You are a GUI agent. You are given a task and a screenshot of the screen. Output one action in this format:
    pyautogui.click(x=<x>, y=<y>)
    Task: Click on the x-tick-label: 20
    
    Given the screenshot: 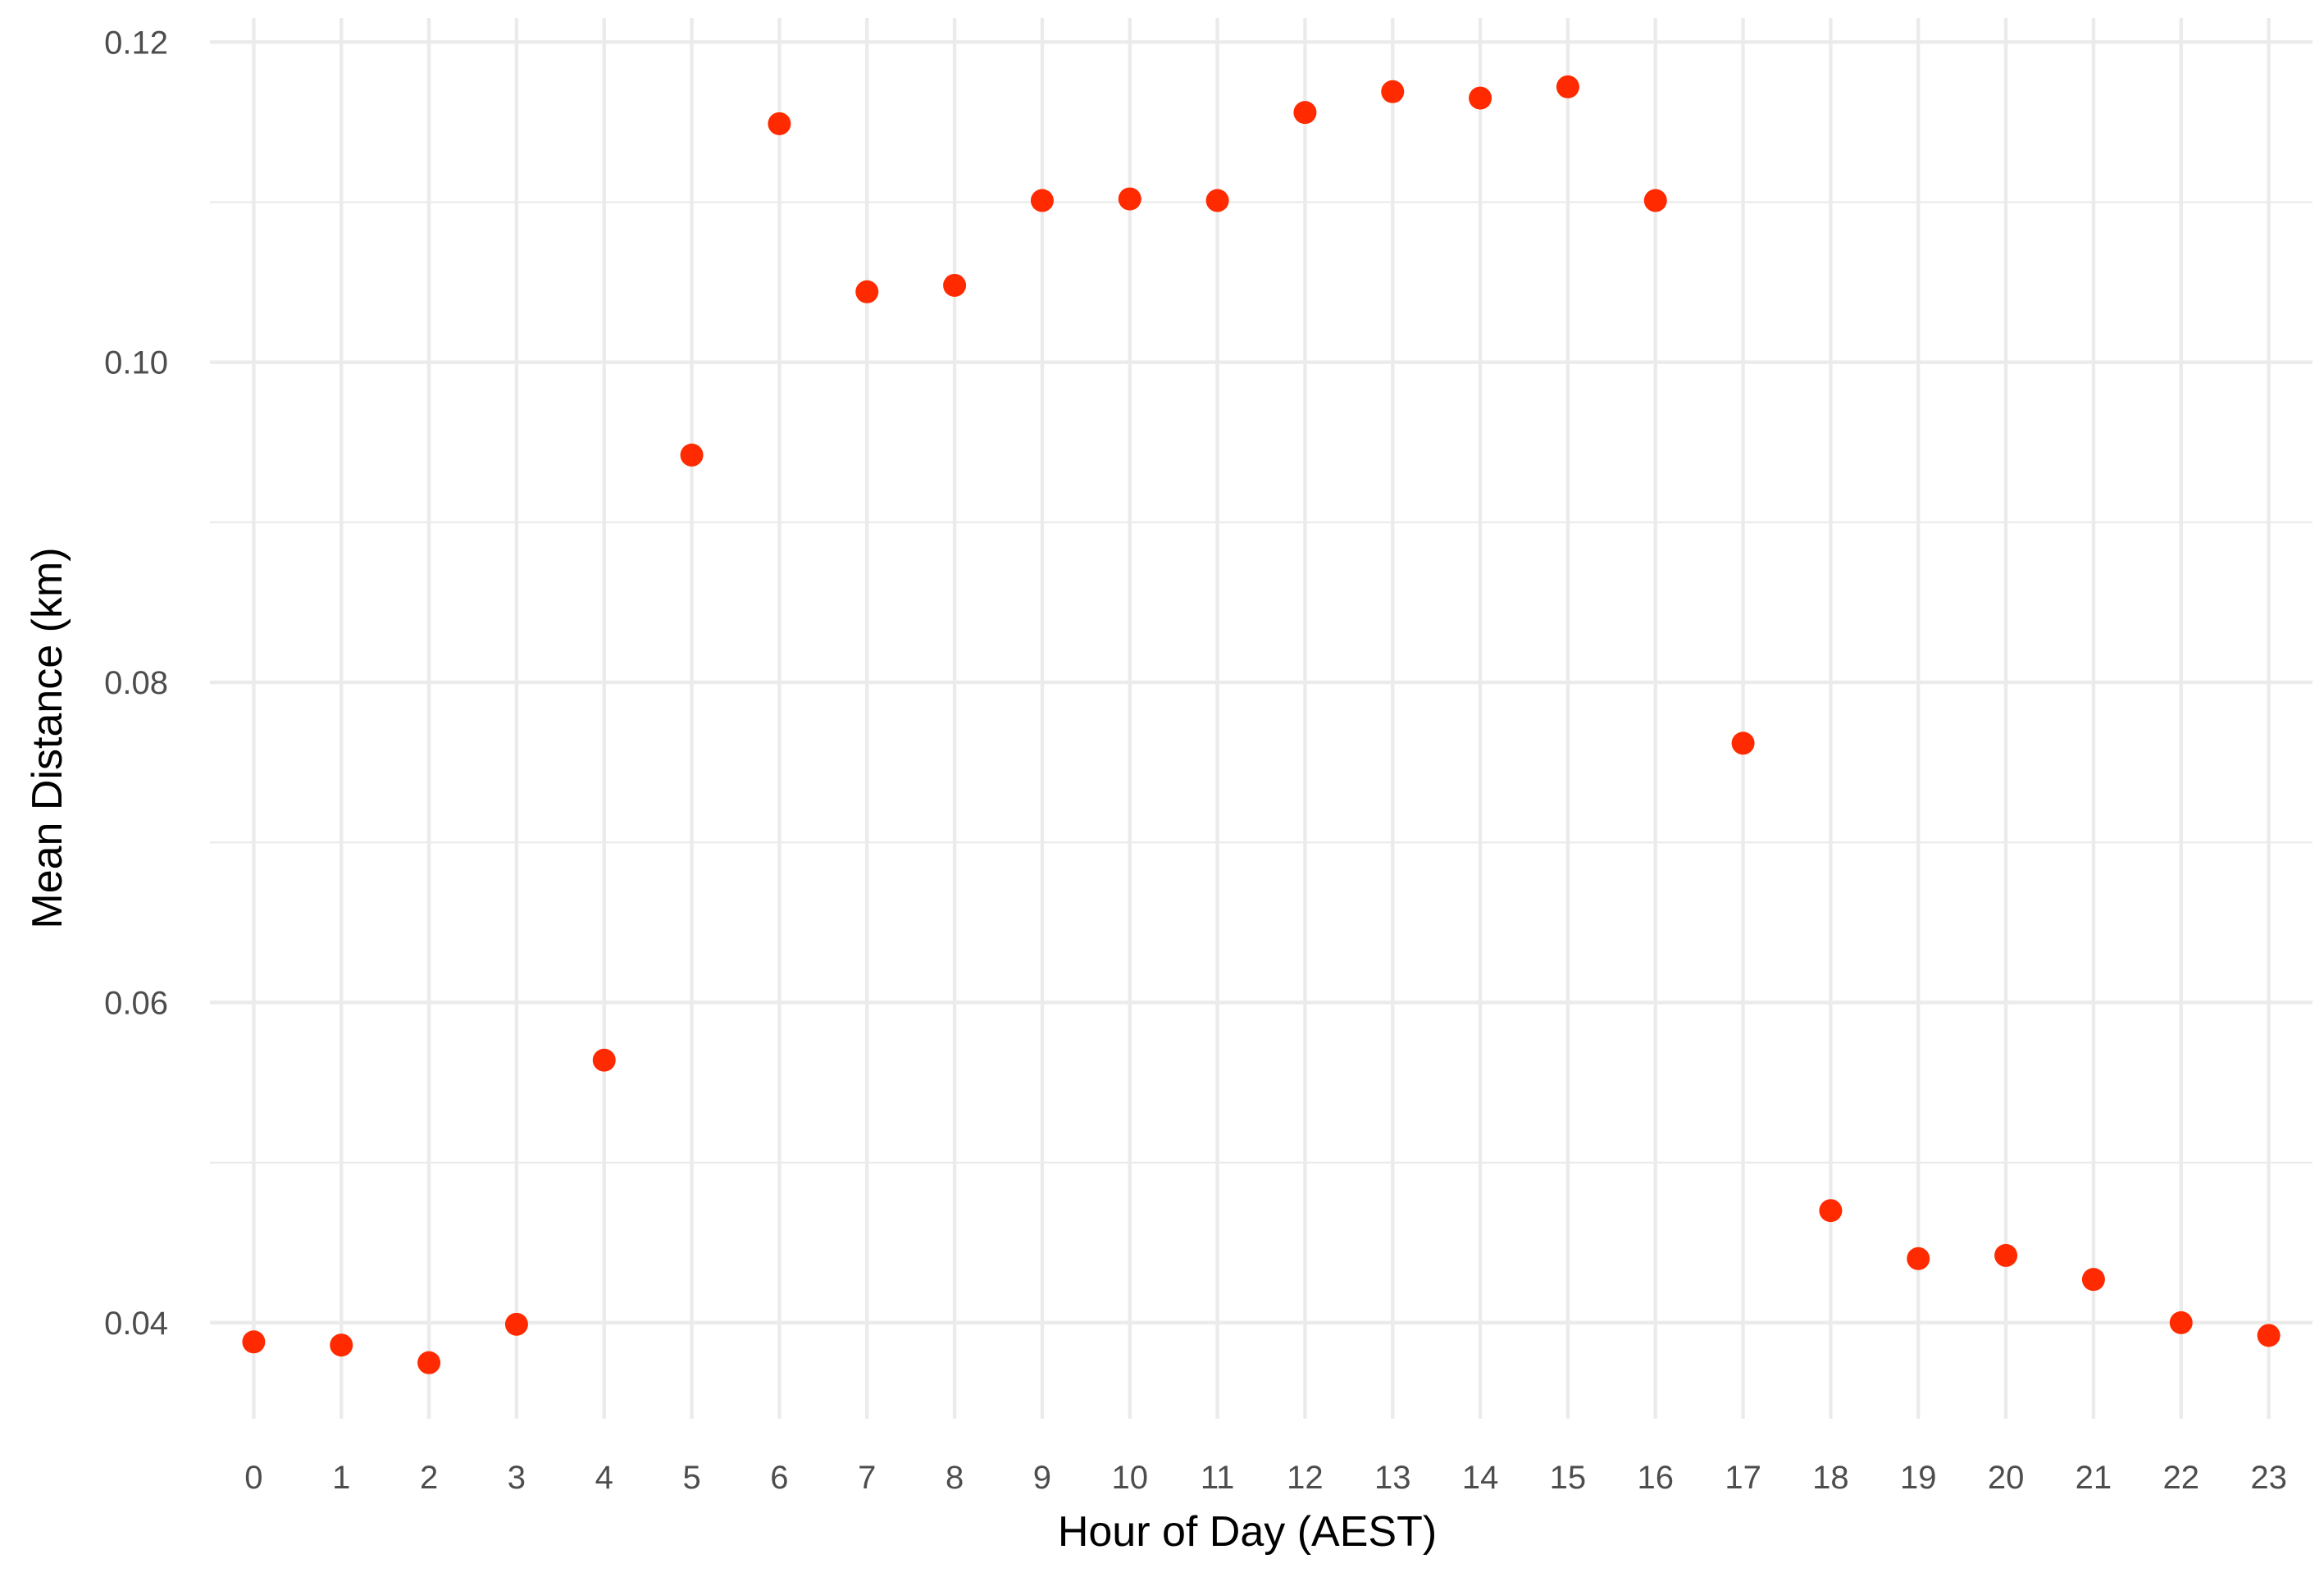 What is the action you would take?
    pyautogui.click(x=2007, y=1478)
    